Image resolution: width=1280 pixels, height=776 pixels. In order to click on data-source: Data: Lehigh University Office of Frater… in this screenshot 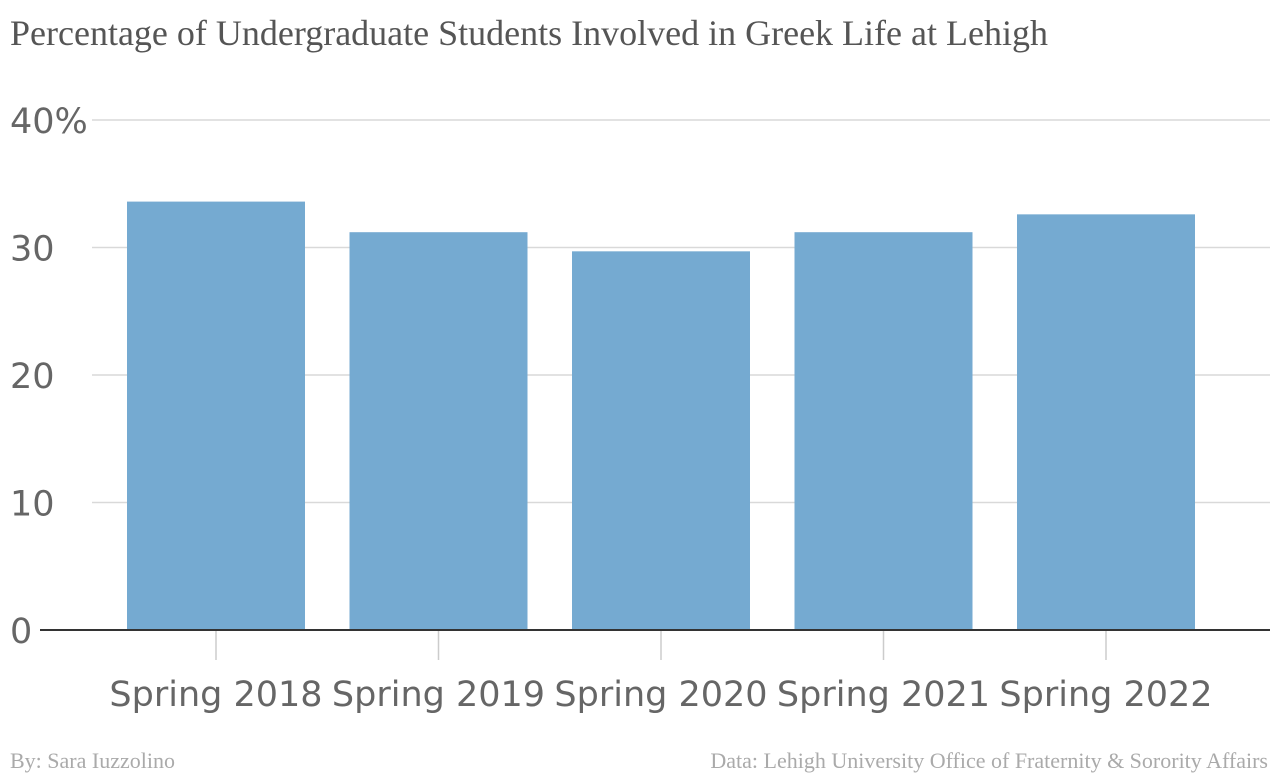, I will do `click(989, 760)`.